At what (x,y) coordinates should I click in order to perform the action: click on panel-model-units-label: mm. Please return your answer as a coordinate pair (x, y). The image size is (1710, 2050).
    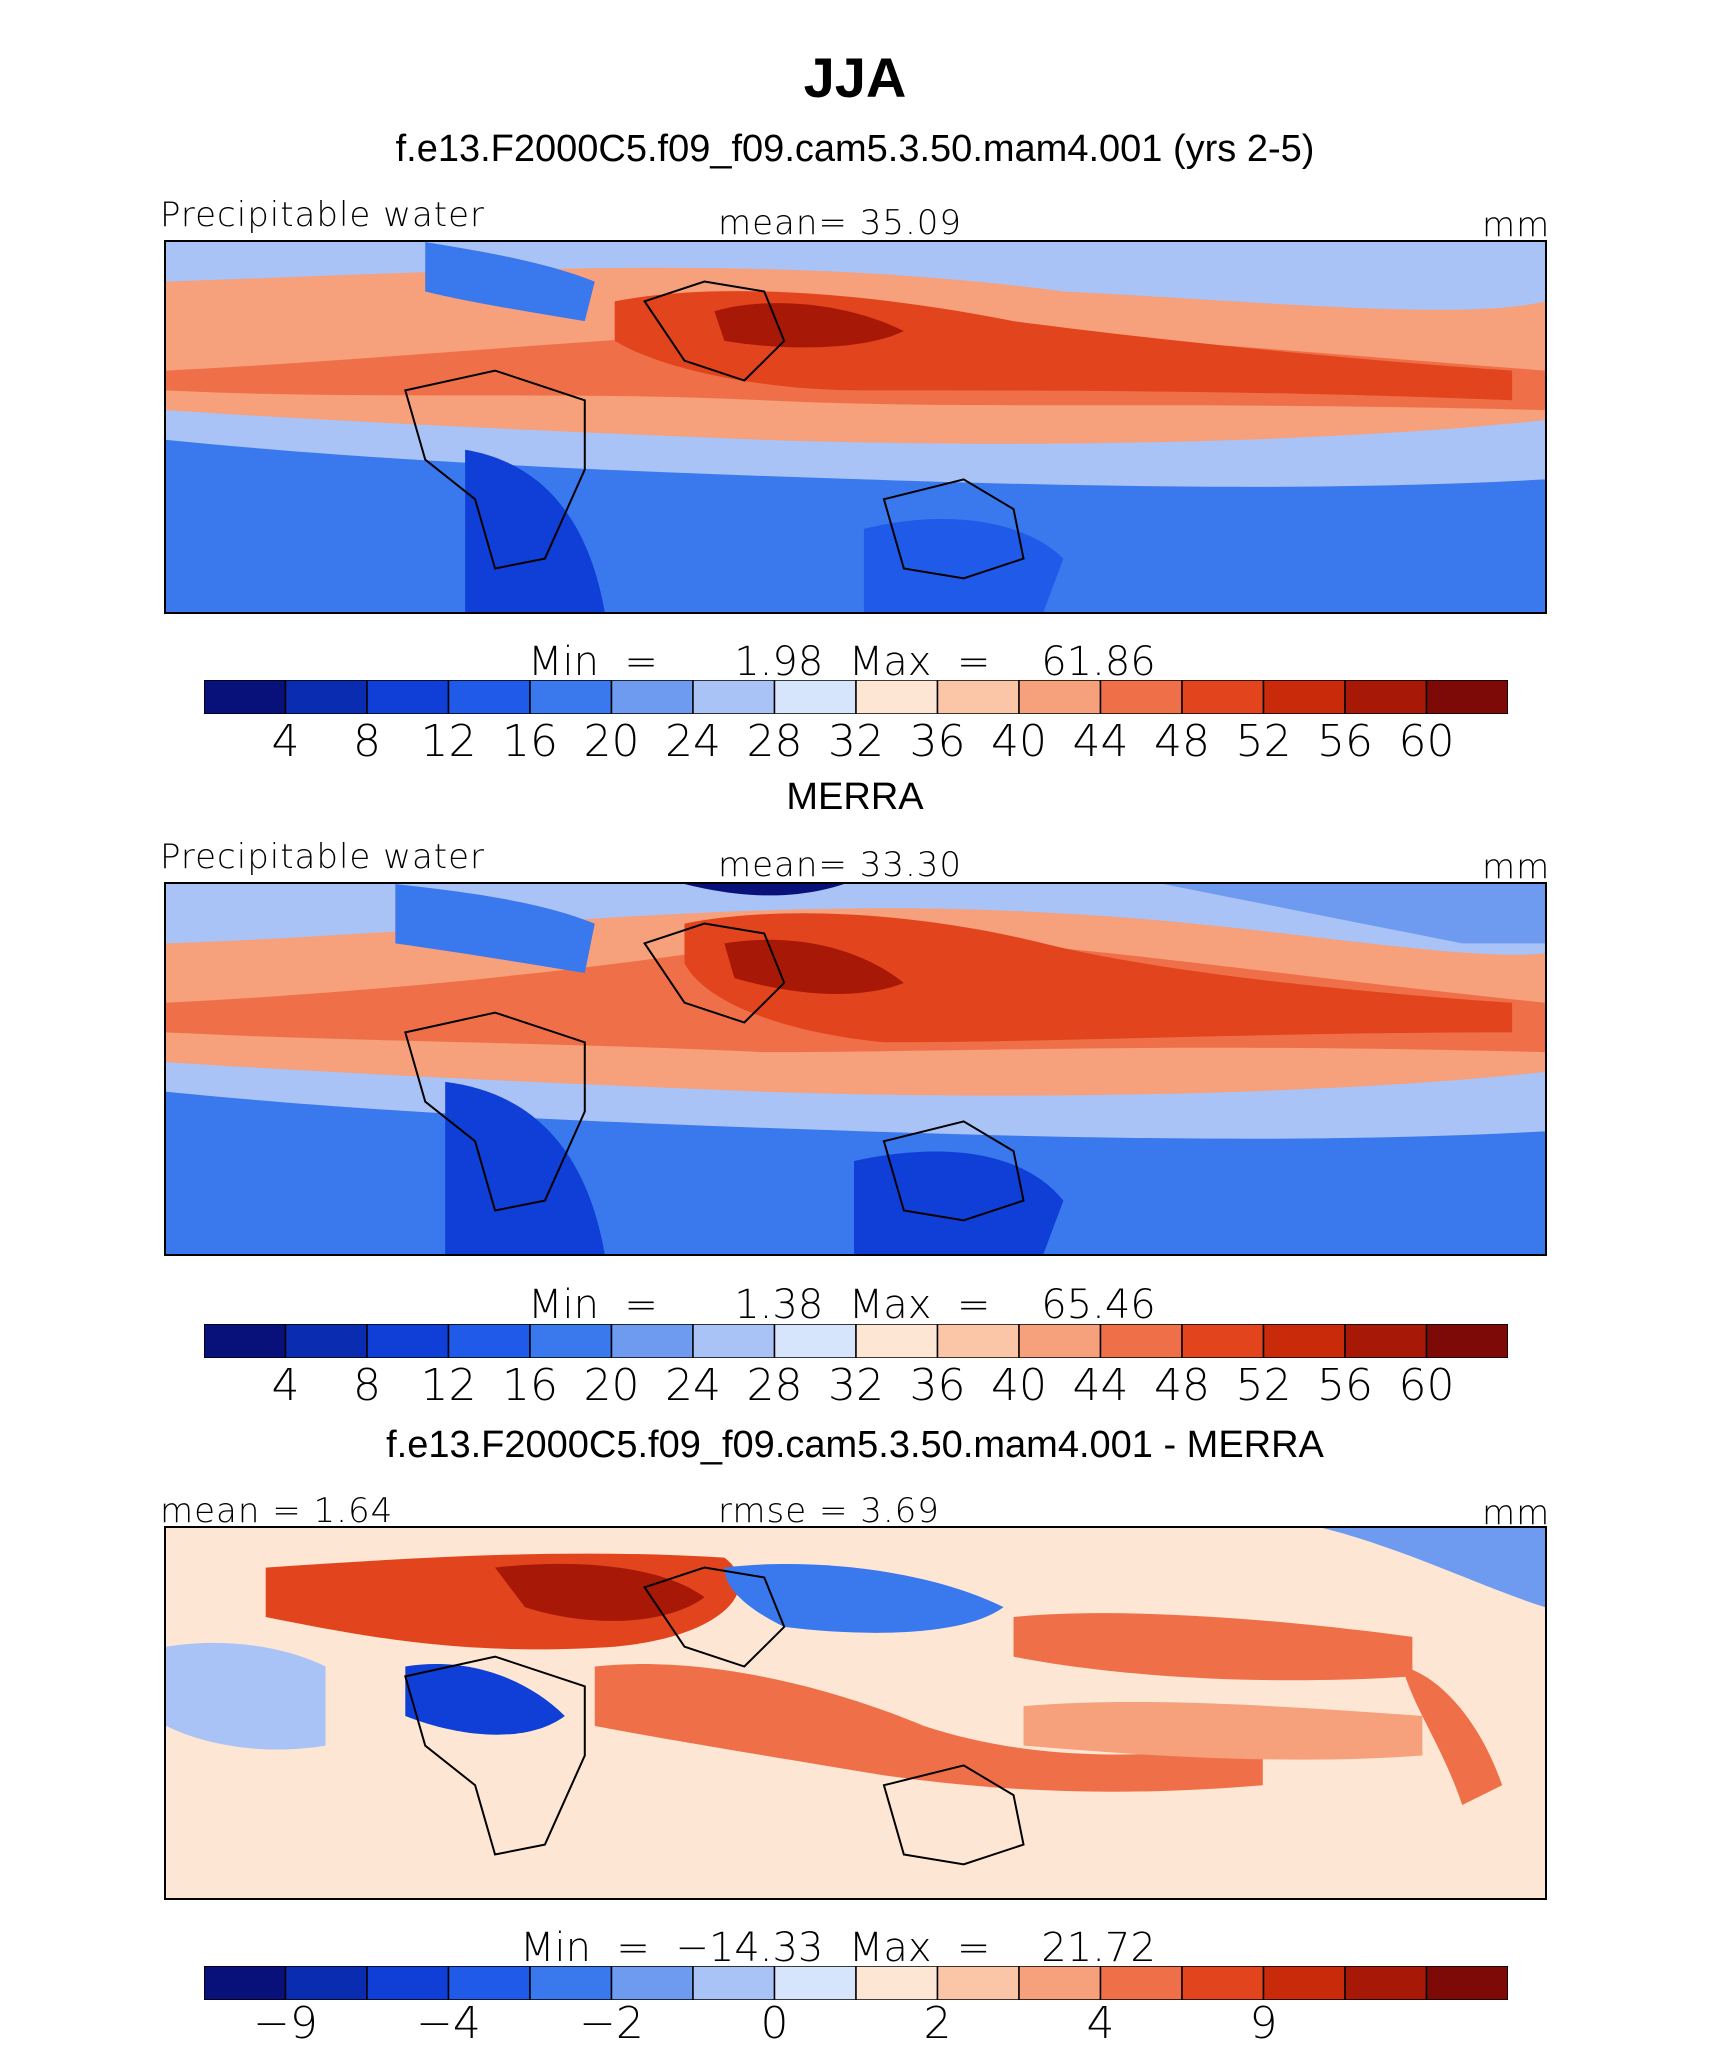
    Looking at the image, I should click on (1516, 225).